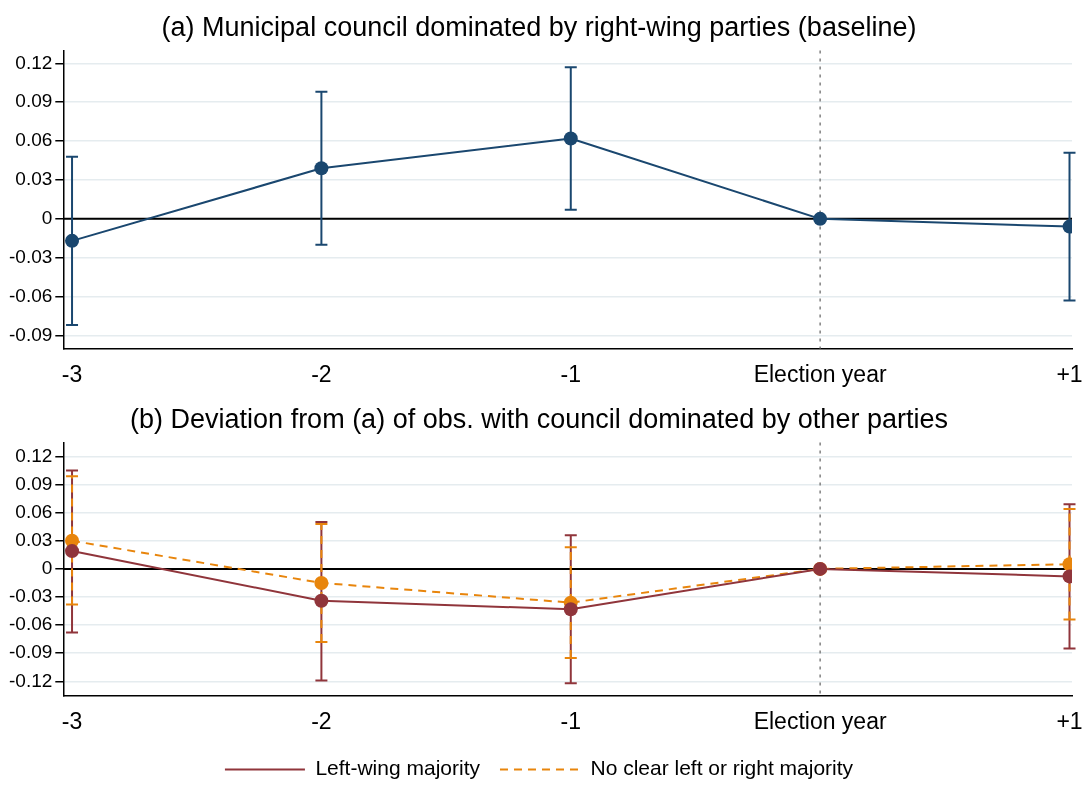 The width and height of the screenshot is (1086, 790). What do you see at coordinates (30, 680) in the screenshot?
I see `y-tick-label: -0.12` at bounding box center [30, 680].